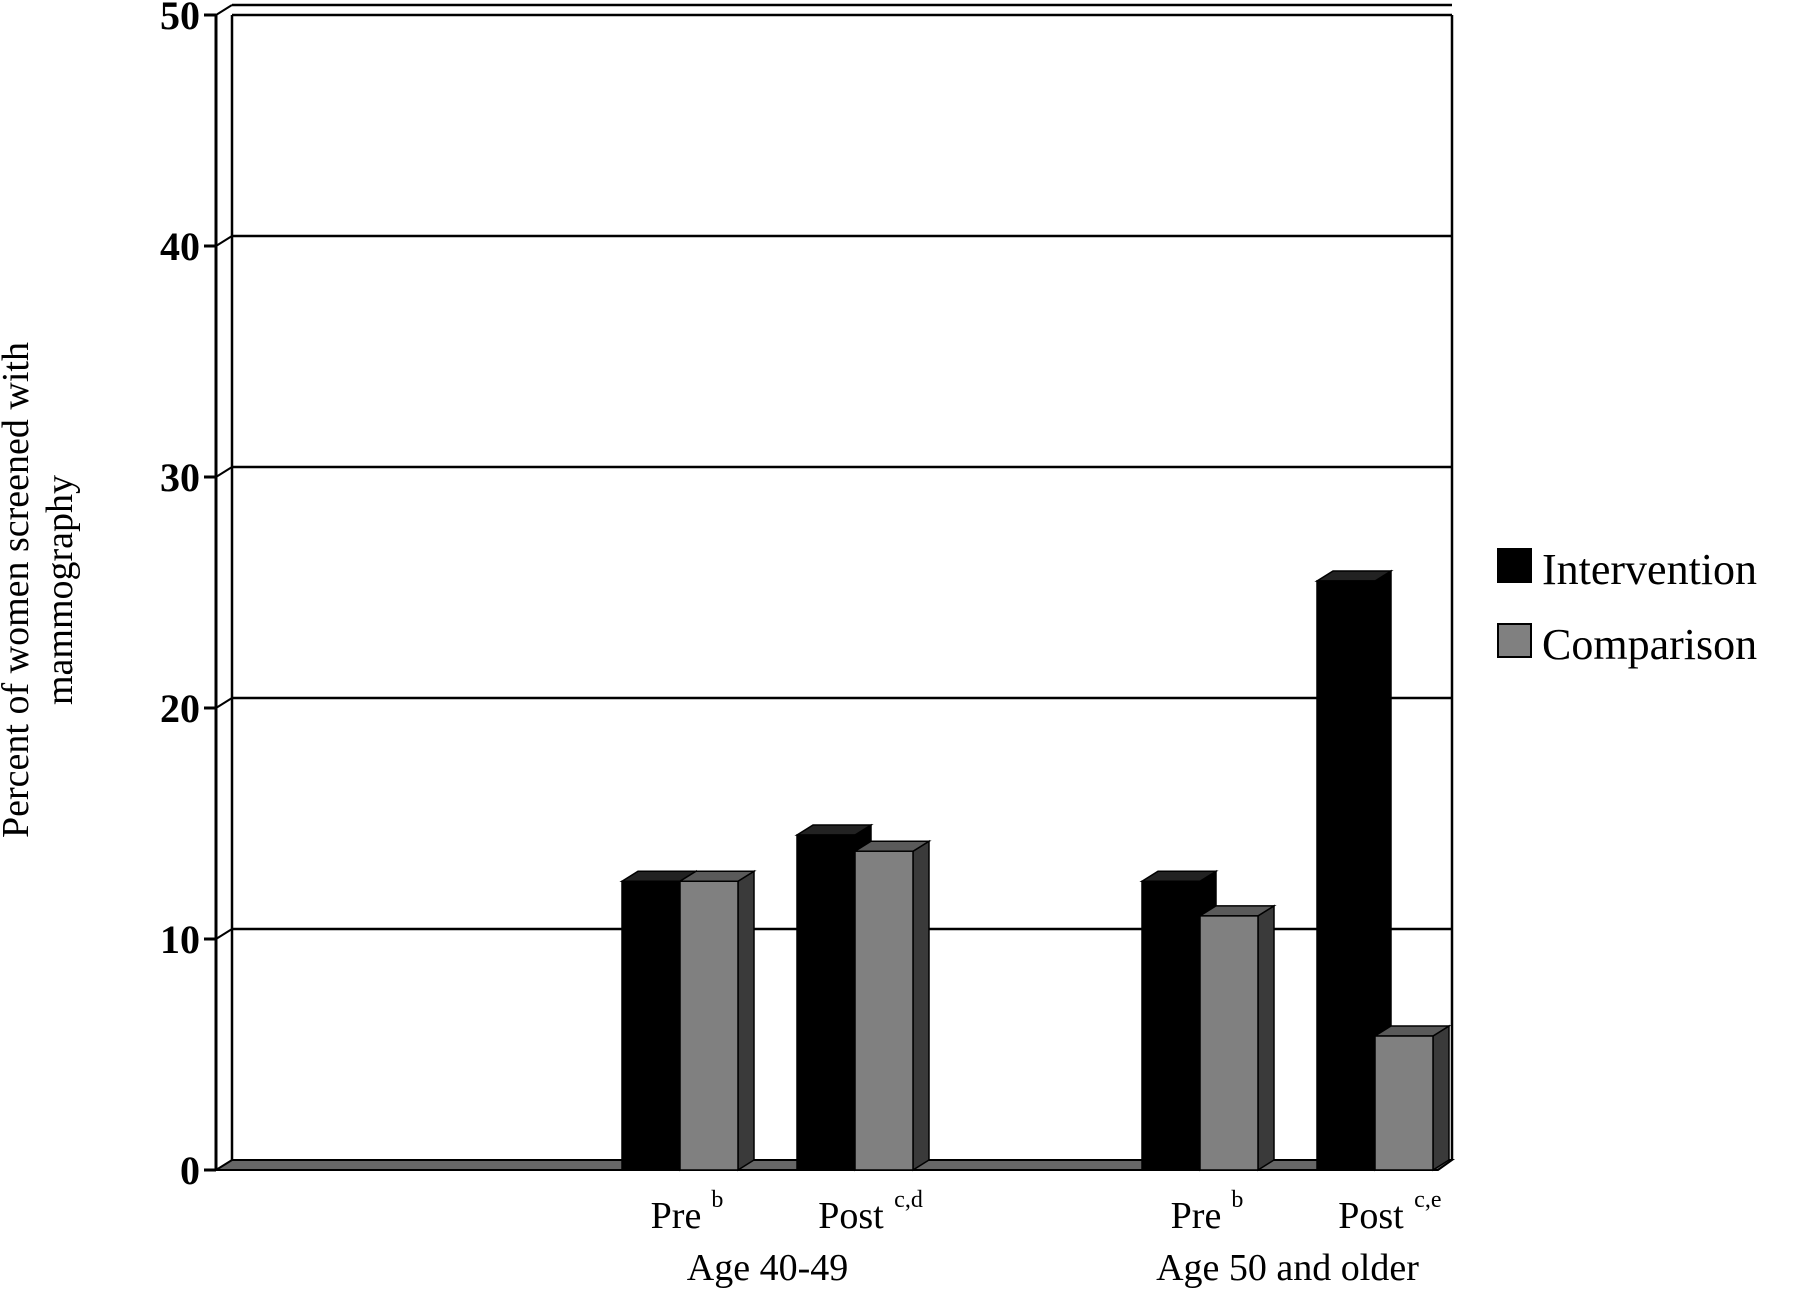 Image resolution: width=1800 pixels, height=1292 pixels. Describe the element at coordinates (189, 596) in the screenshot. I see `y-axis: 0 10 20 30 40 50` at that location.